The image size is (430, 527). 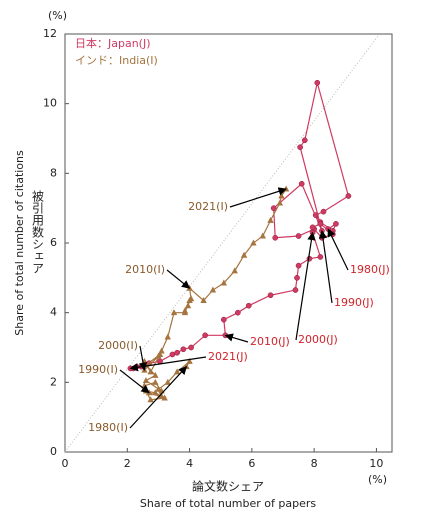 I want to click on legend-entry: 日本：Japan(J), so click(x=113, y=43).